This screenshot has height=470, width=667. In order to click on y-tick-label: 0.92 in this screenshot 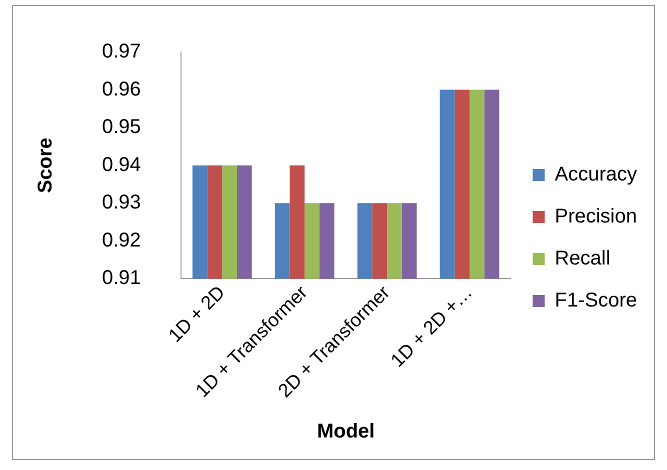, I will do `click(121, 240)`.